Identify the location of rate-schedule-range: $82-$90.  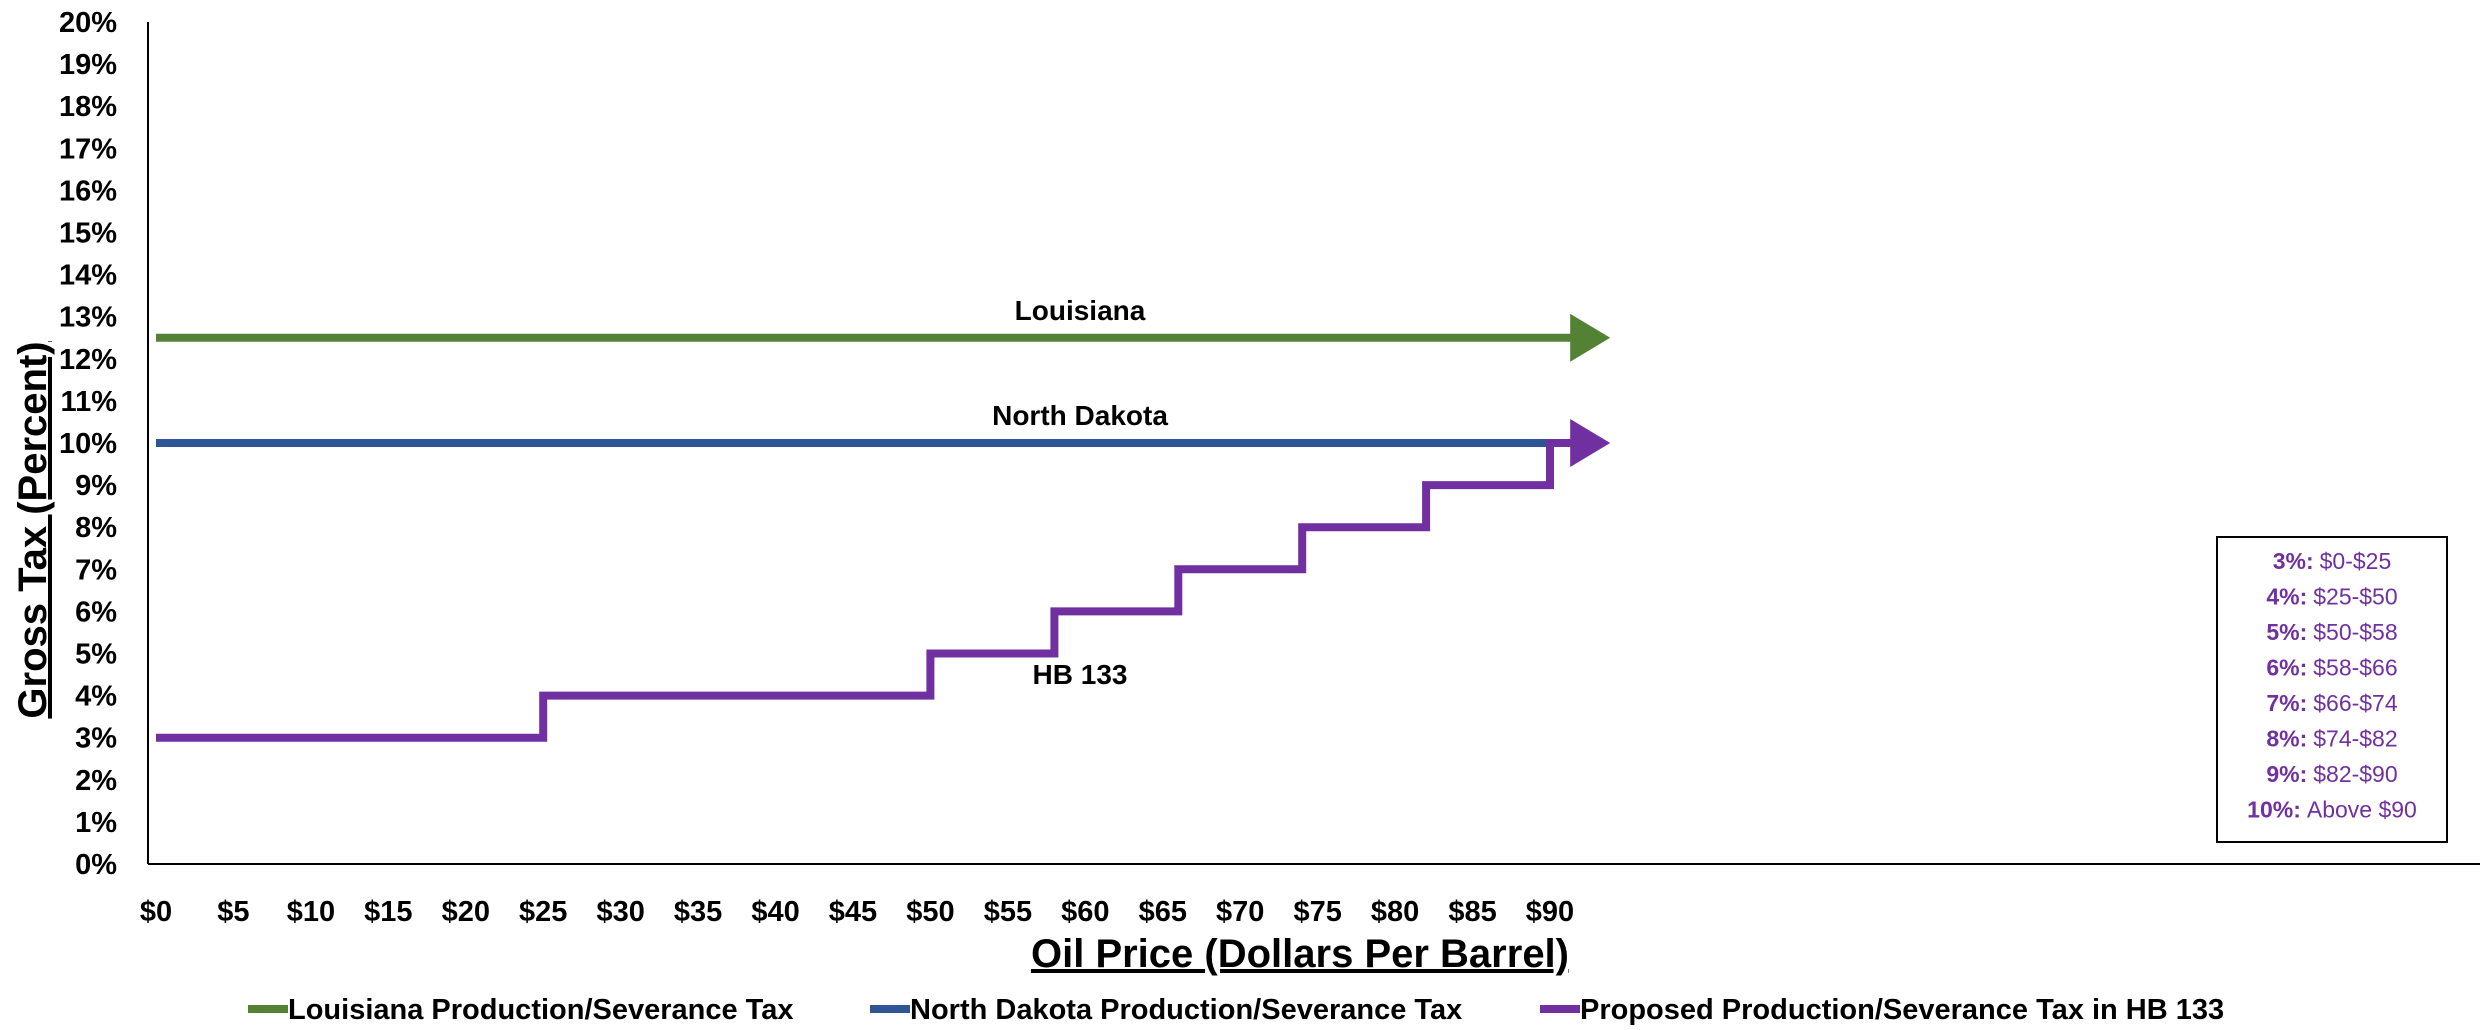
(2355, 774).